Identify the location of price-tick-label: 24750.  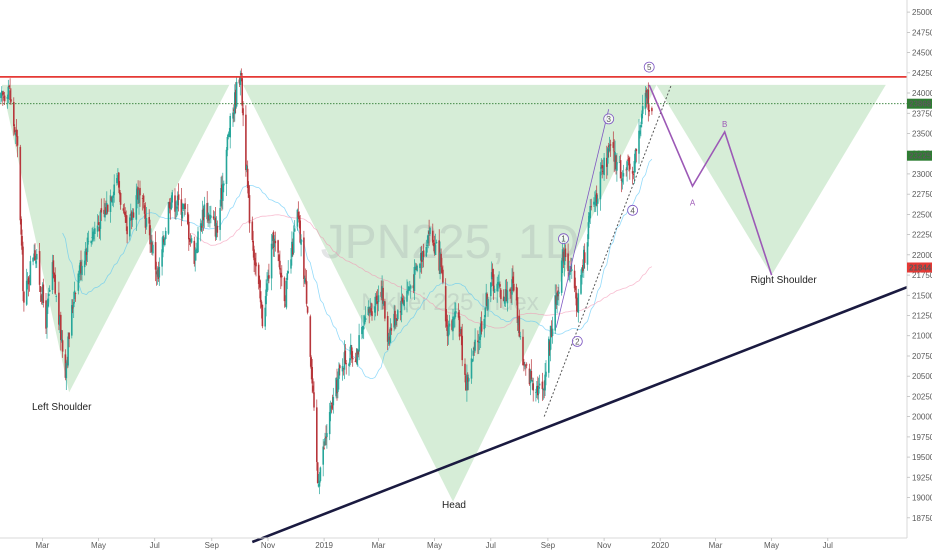
(922, 32).